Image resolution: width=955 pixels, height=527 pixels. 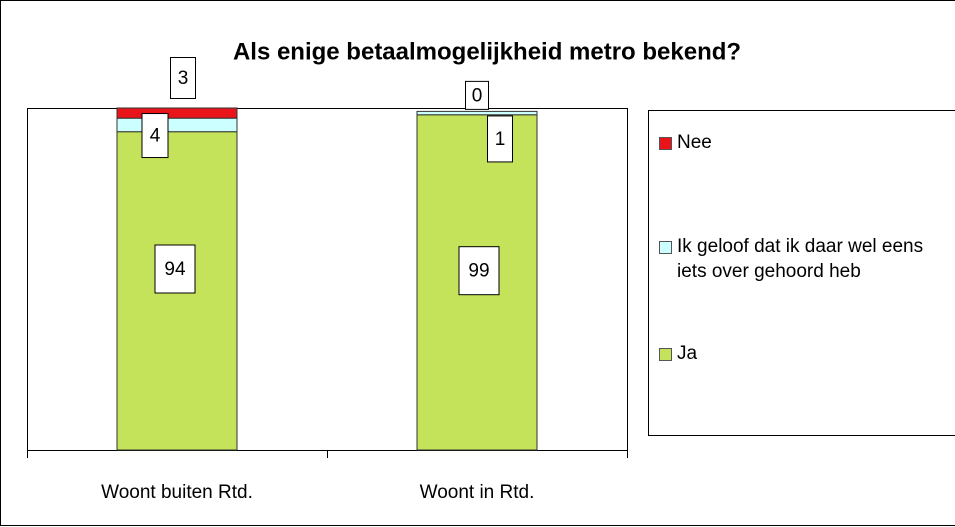 I want to click on data-label: 4, so click(x=155, y=136).